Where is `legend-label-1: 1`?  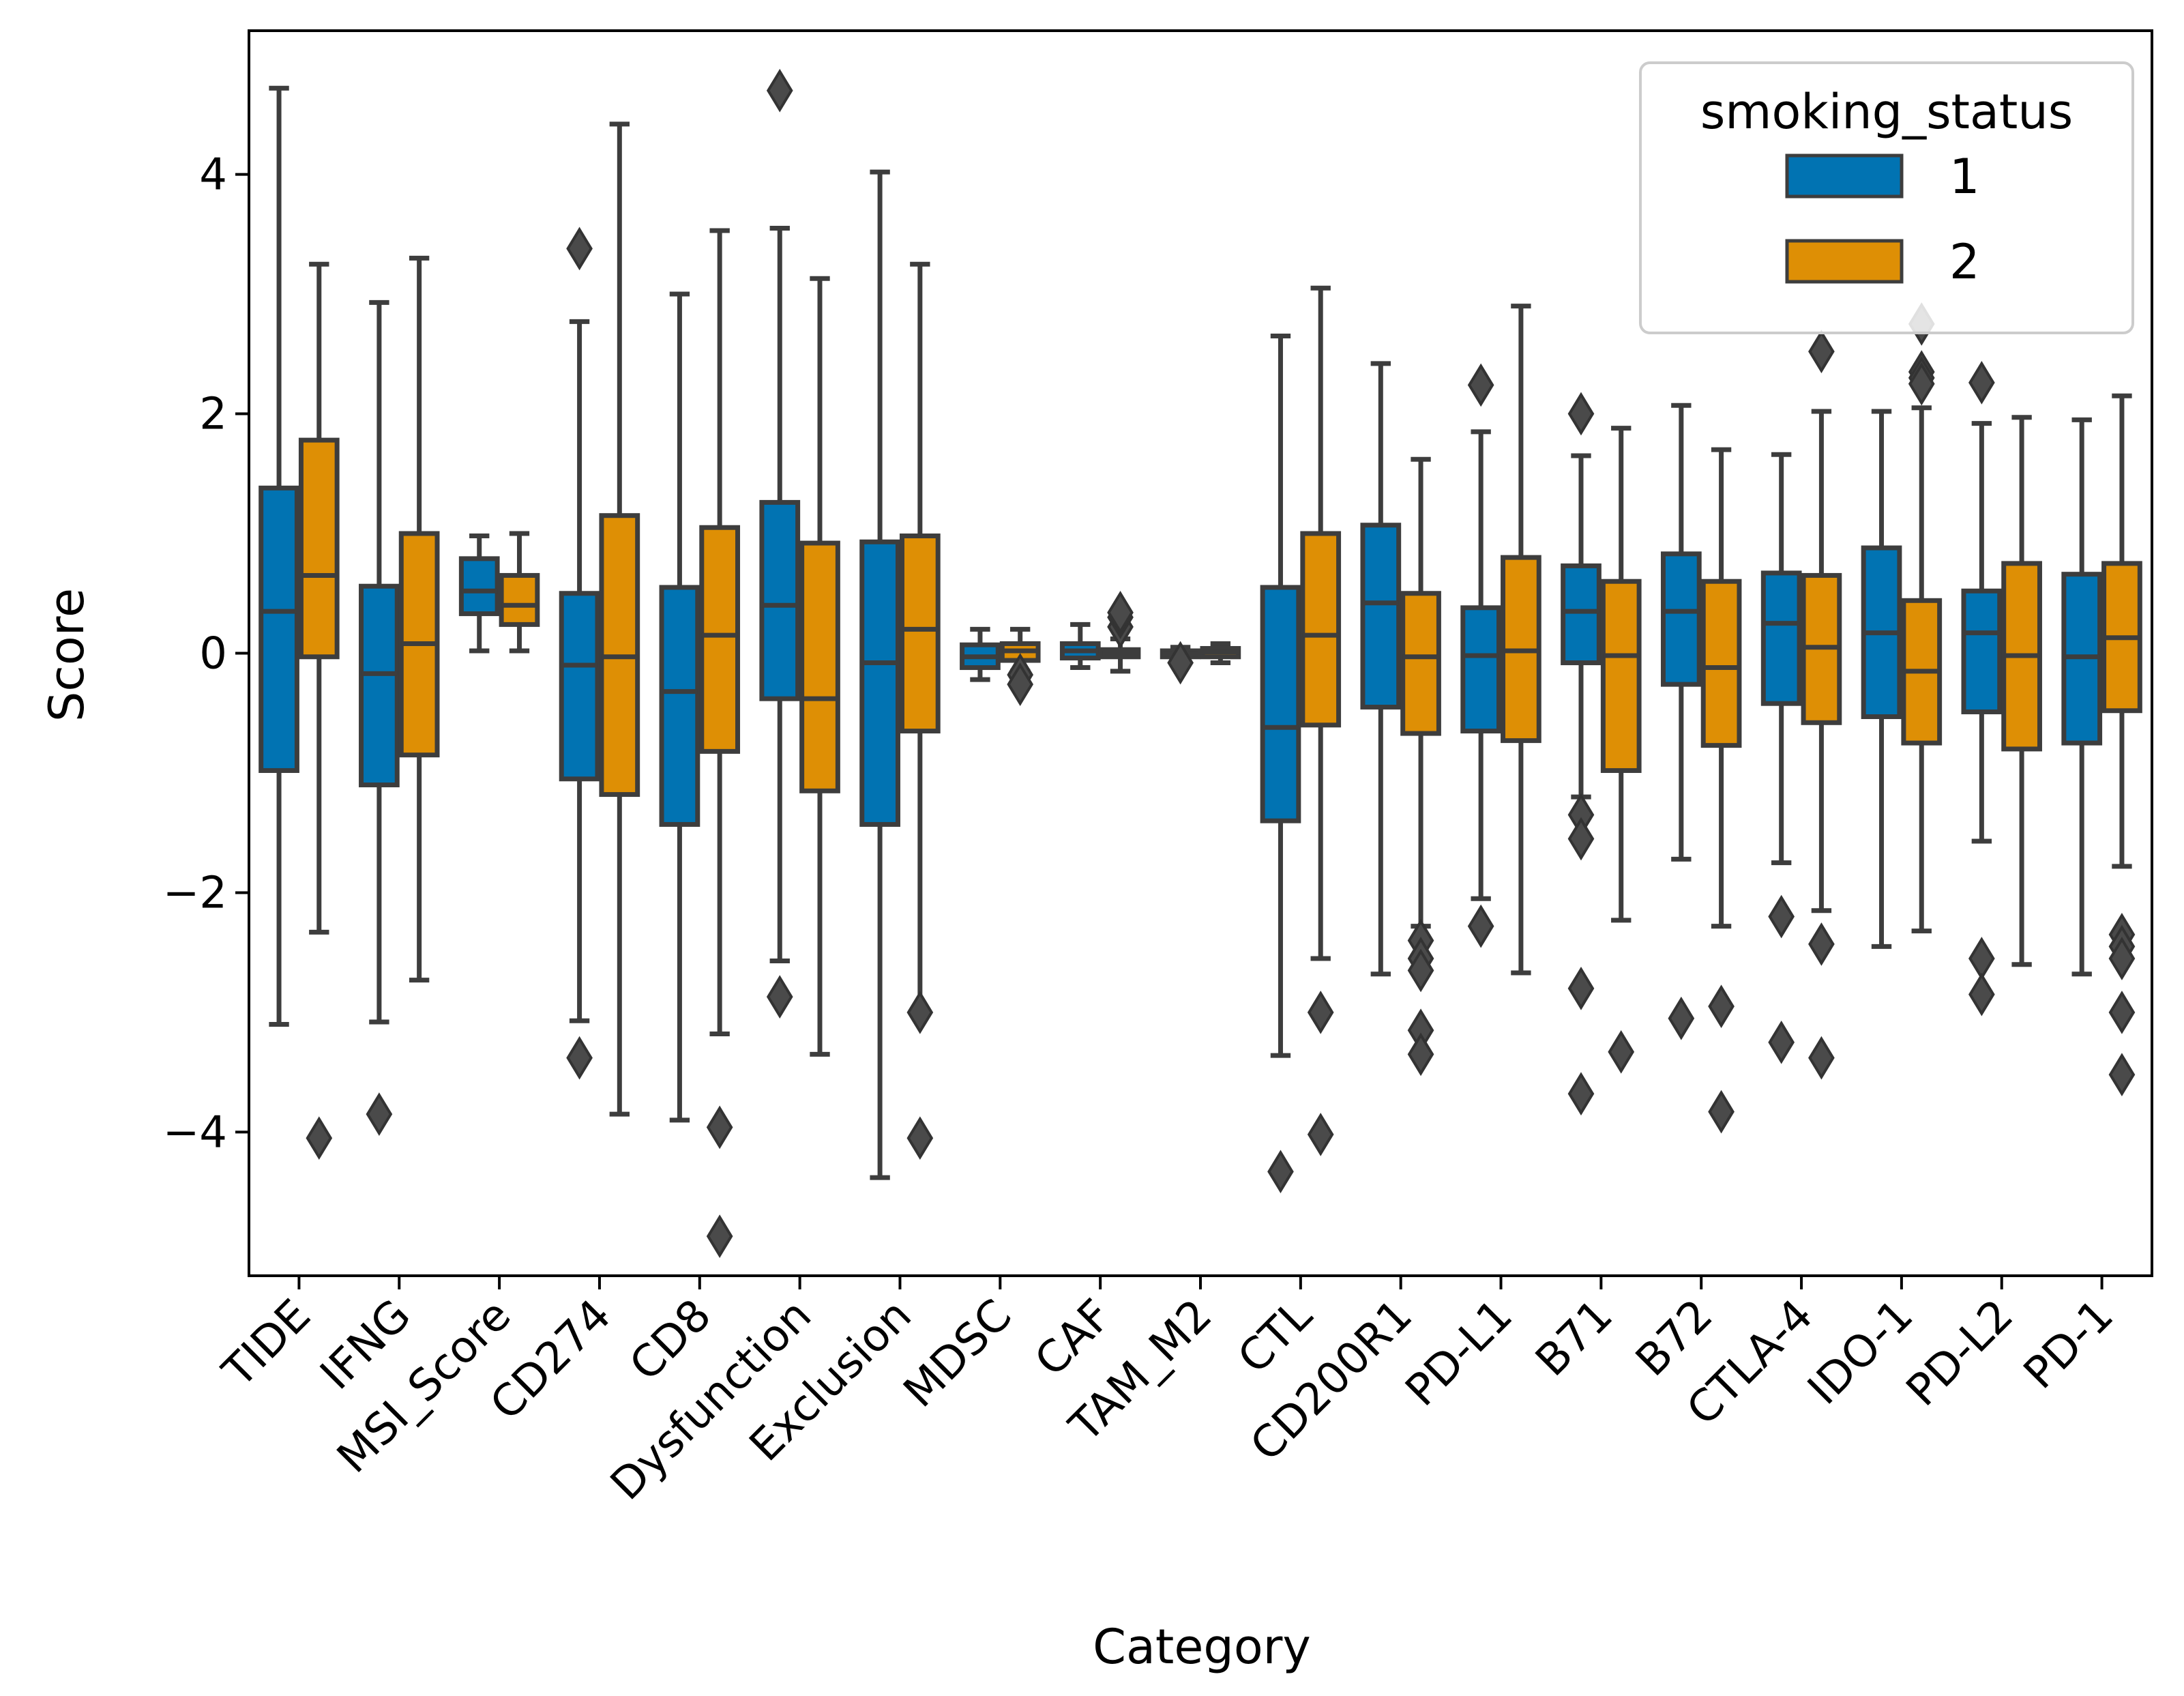
legend-label-1: 1 is located at coordinates (1964, 177).